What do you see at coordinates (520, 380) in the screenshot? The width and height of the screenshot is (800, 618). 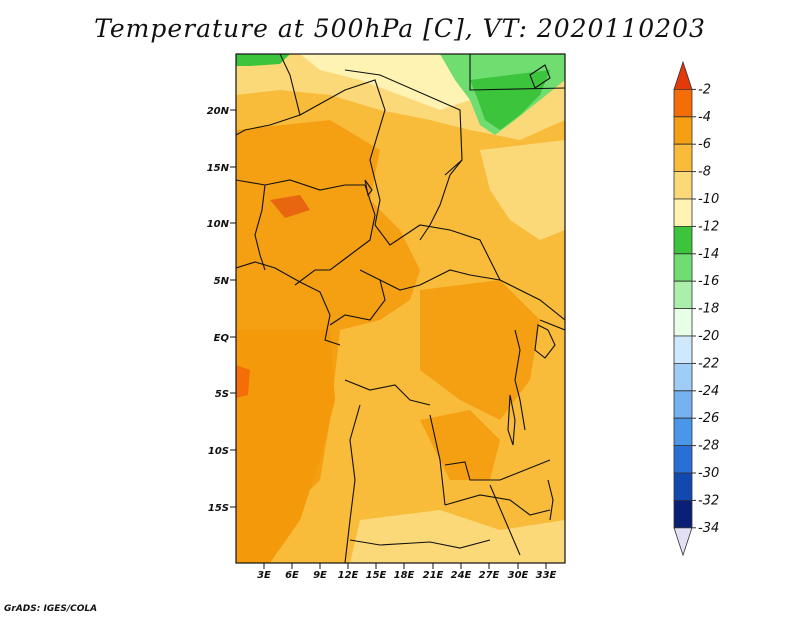 I see `border-drc-east` at bounding box center [520, 380].